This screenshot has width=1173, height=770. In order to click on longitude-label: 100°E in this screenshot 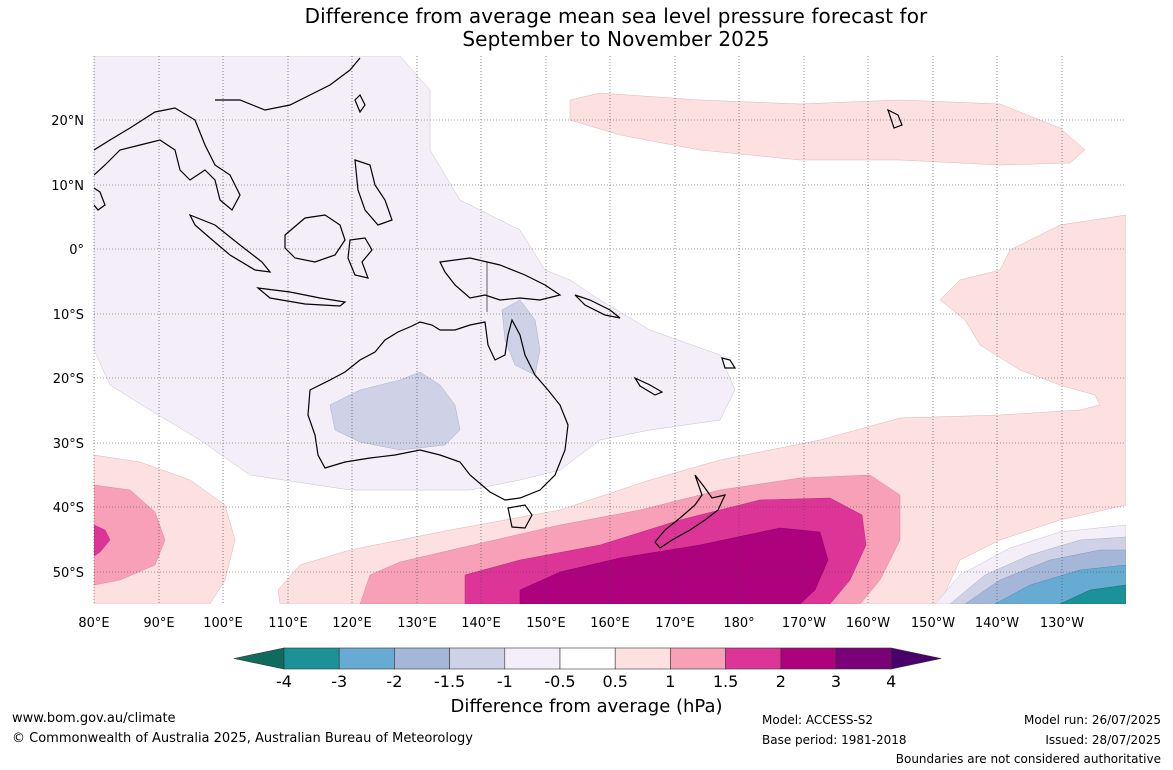, I will do `click(223, 623)`.